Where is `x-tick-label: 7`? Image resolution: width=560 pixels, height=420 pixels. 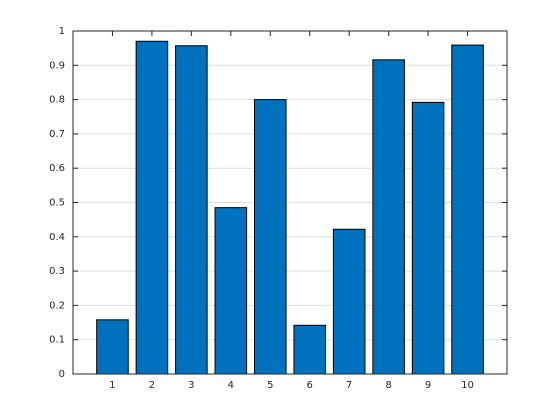 x-tick-label: 7 is located at coordinates (349, 385).